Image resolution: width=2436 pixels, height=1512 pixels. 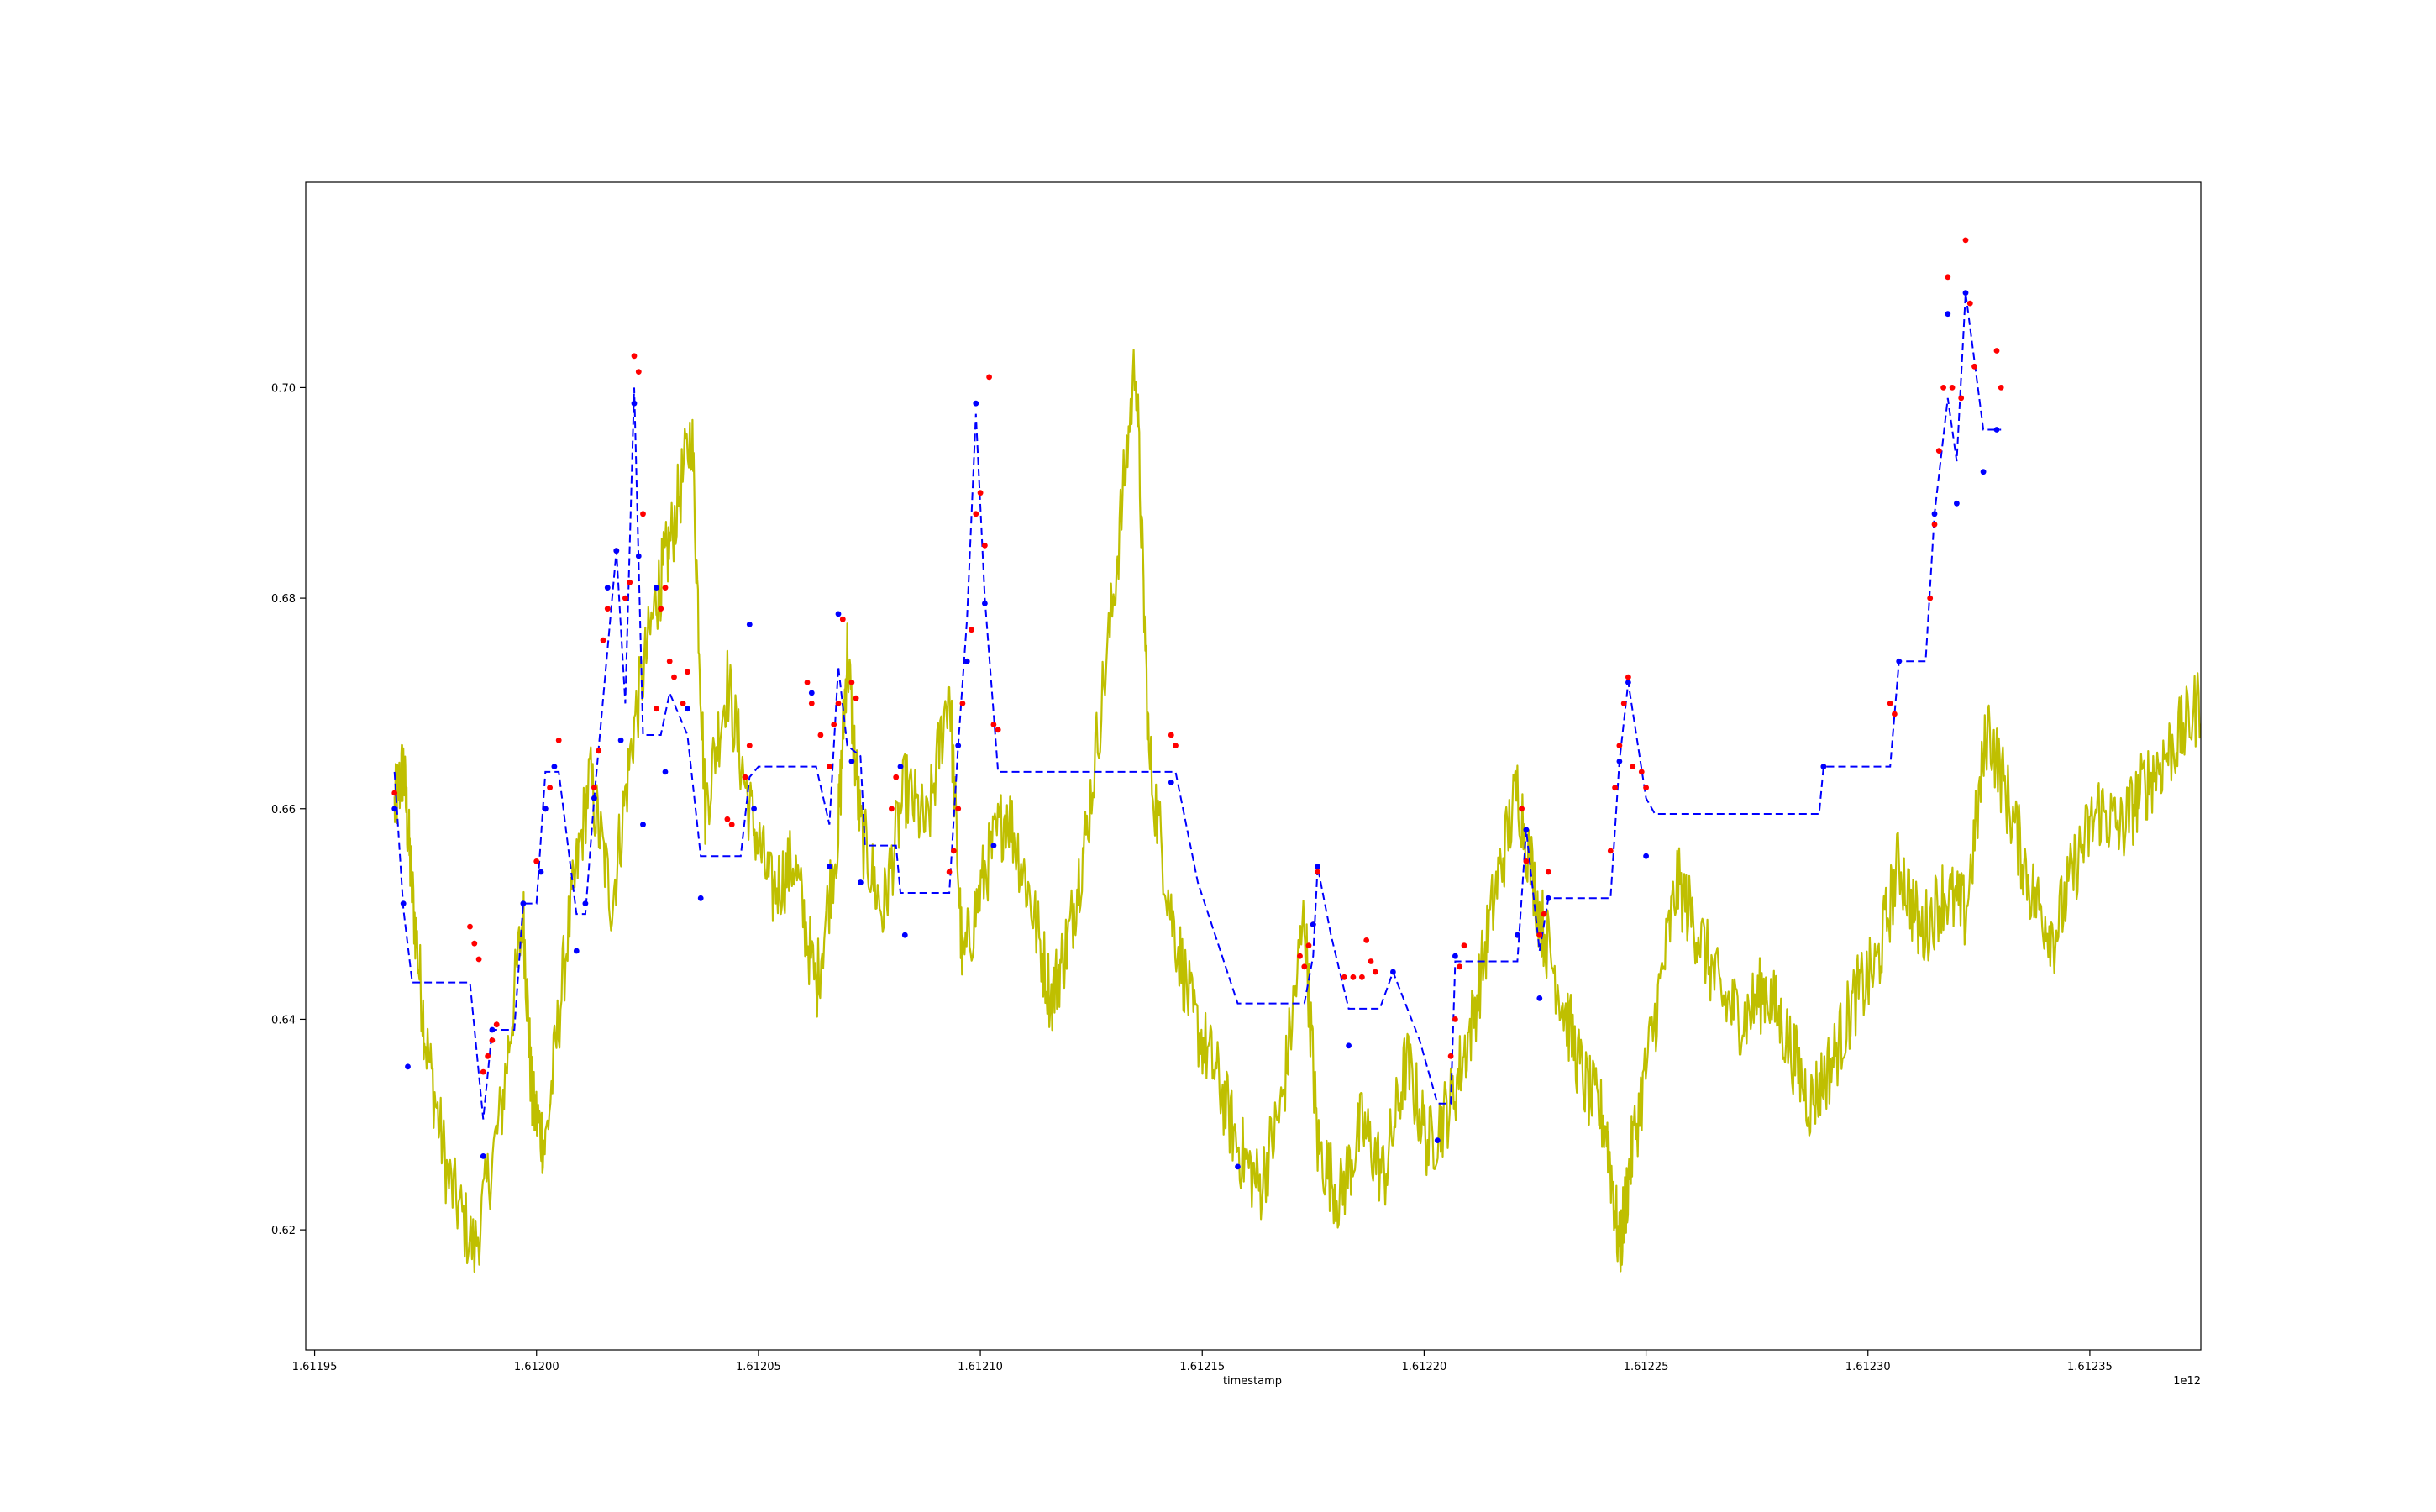 What do you see at coordinates (1646, 1367) in the screenshot?
I see `x-tick-label: 1.61225` at bounding box center [1646, 1367].